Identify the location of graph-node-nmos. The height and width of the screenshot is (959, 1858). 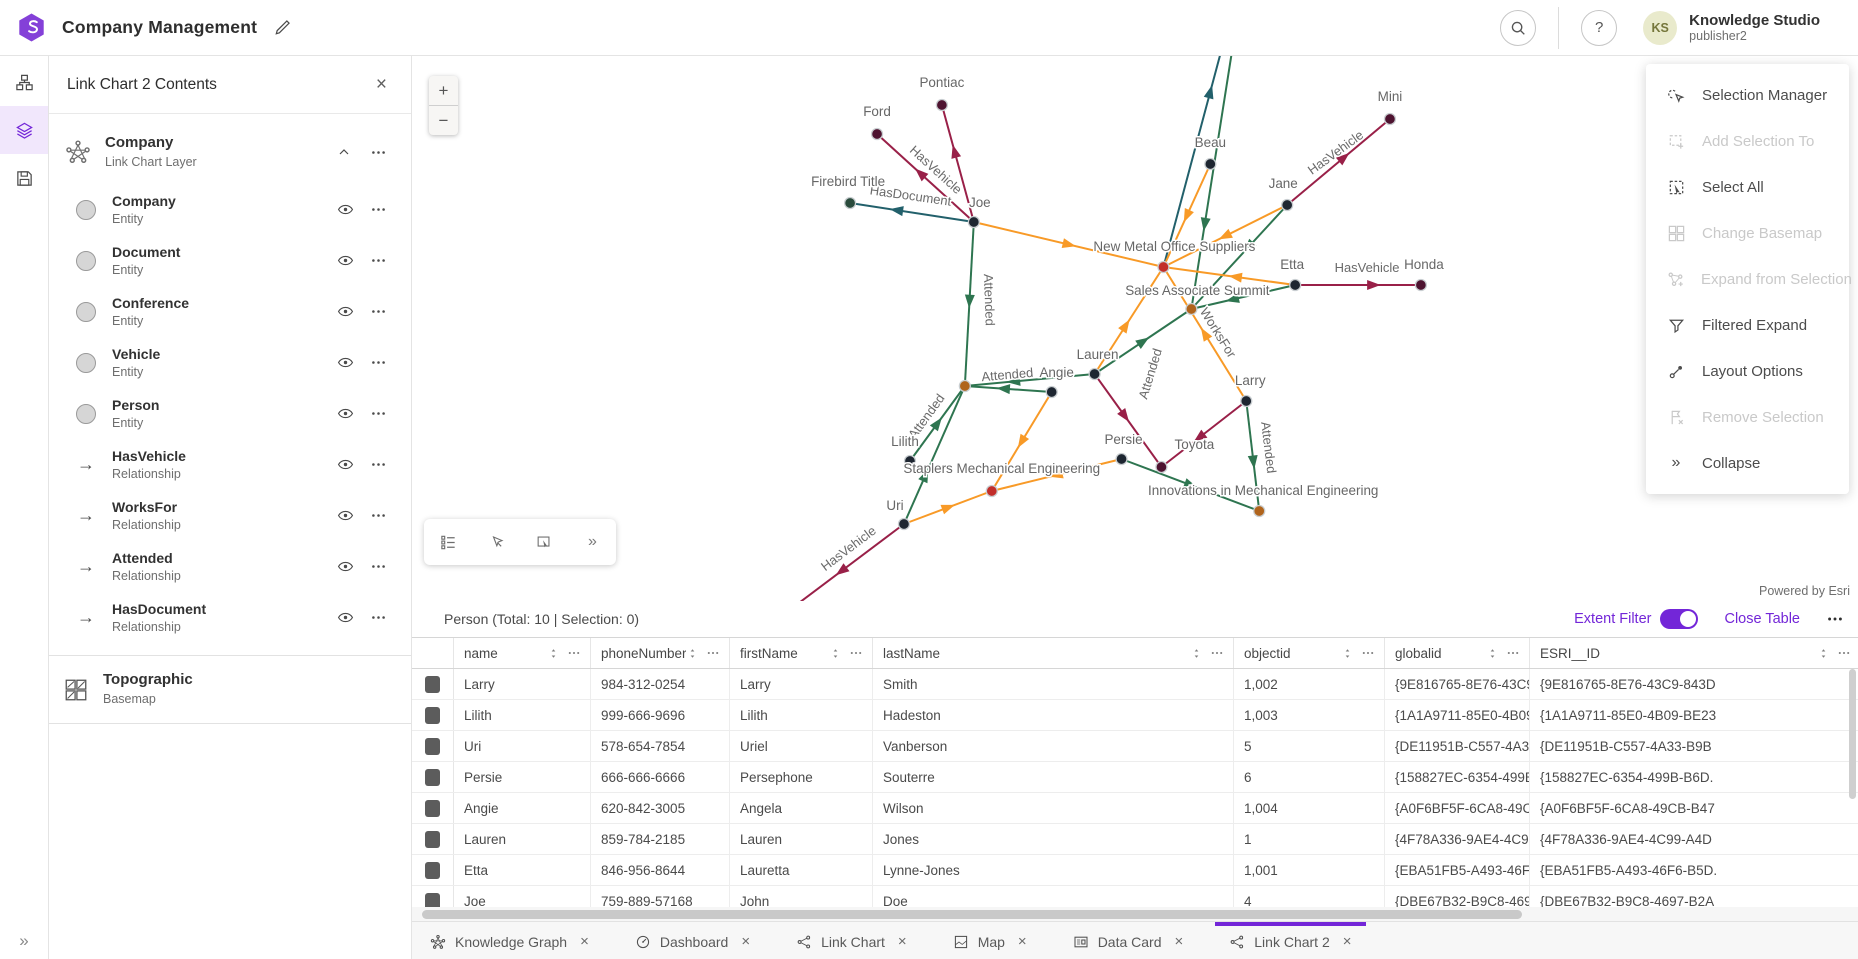
(1163, 267).